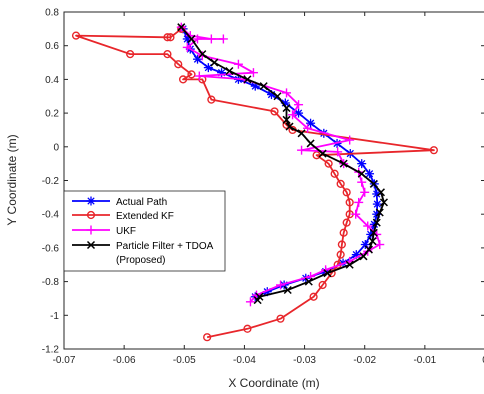  Describe the element at coordinates (51, 350) in the screenshot. I see `y-tick-label: -1.2` at that location.